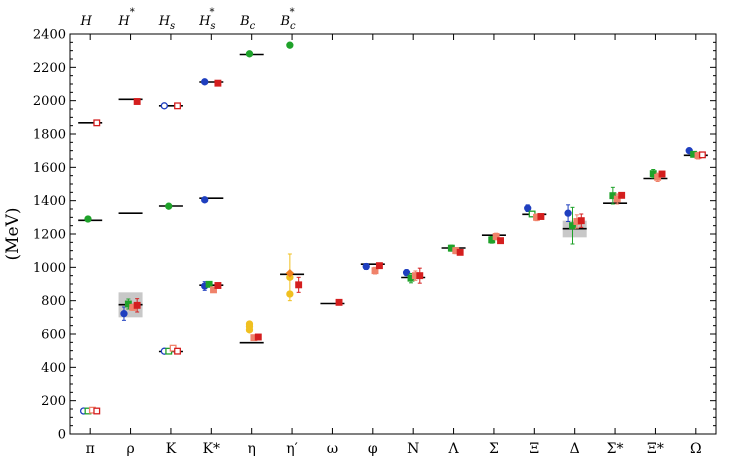 The width and height of the screenshot is (731, 462). I want to click on x-category-label: η′, so click(292, 449).